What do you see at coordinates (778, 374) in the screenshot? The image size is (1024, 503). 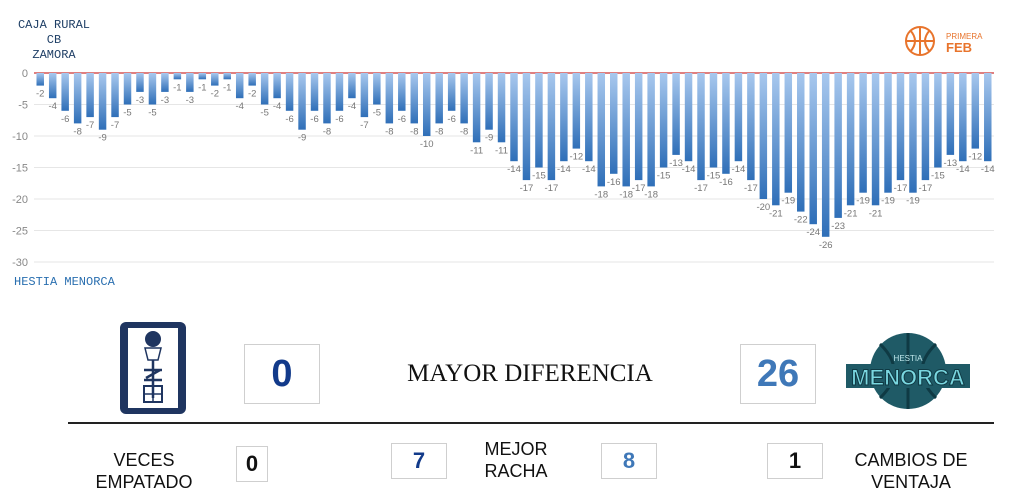 I see `mayor-diferencia-away-value: 26` at bounding box center [778, 374].